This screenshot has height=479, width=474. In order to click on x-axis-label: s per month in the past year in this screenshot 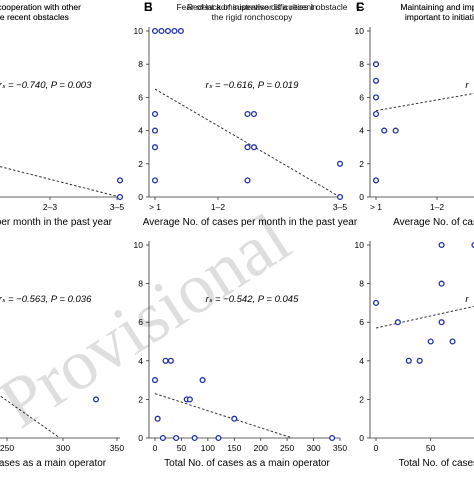, I will do `click(56, 222)`.